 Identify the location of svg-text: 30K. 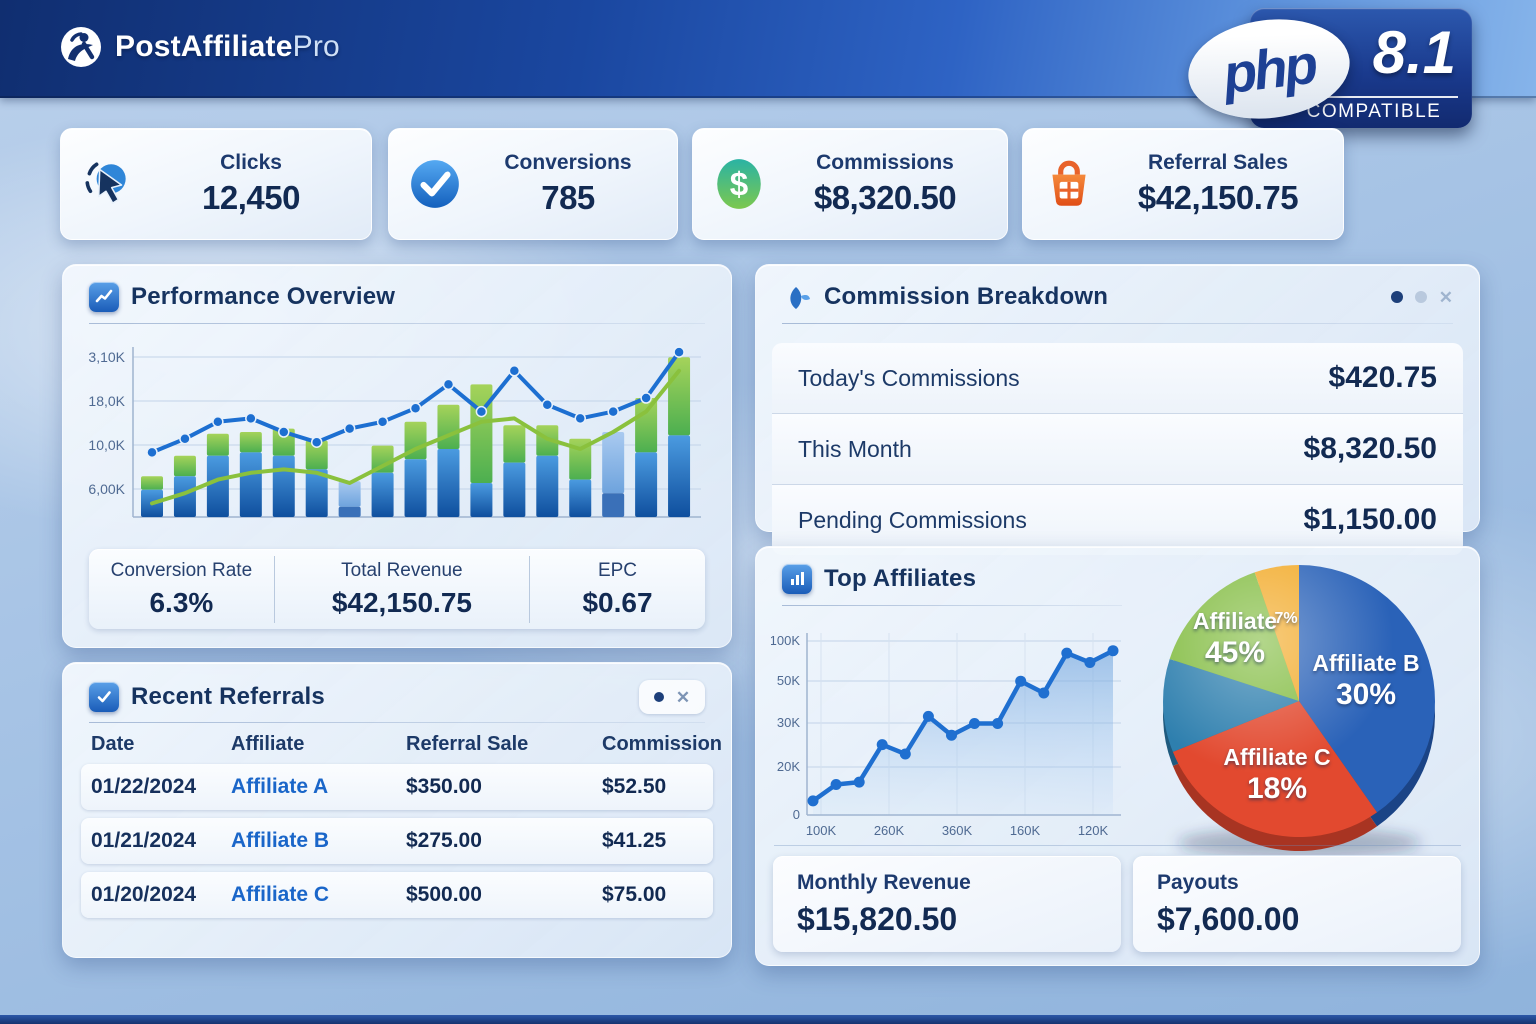
(788, 722).